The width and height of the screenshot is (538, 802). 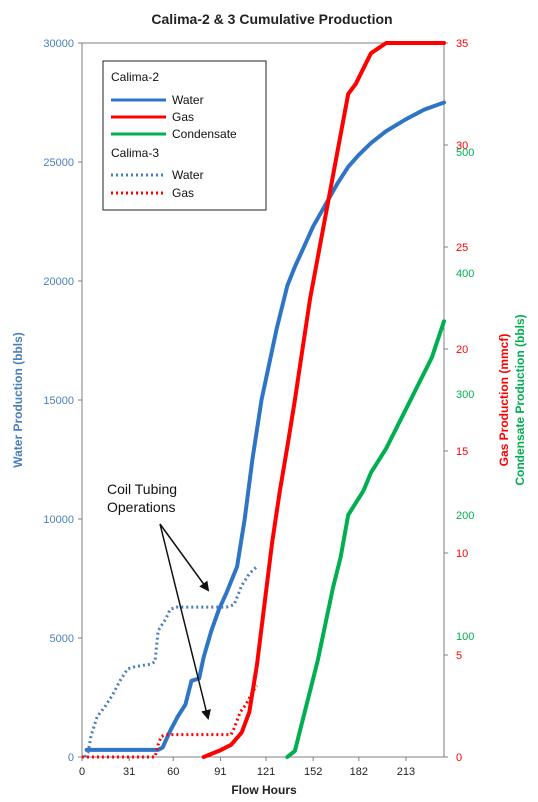 I want to click on chart-title: Calima-2 & 3 Cumulative Production, so click(x=271, y=19).